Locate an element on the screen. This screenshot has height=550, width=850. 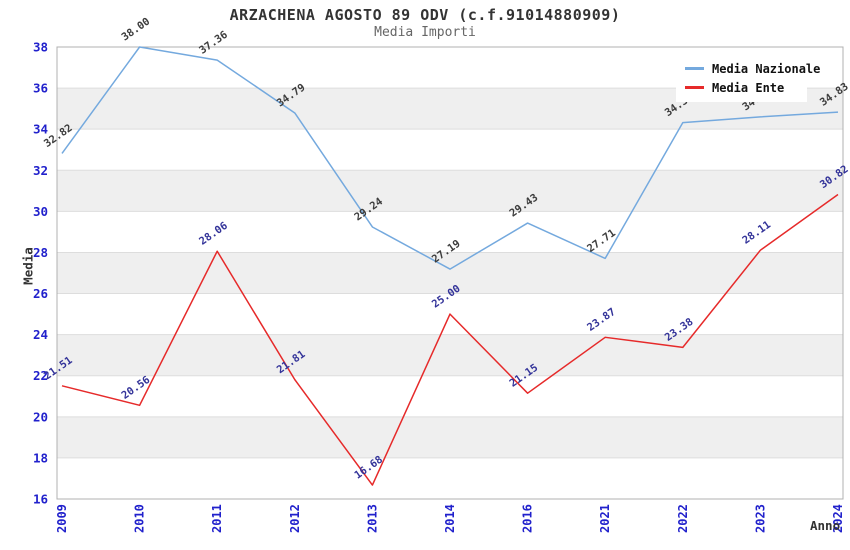
y-tick-label: 36 is located at coordinates (40, 88).